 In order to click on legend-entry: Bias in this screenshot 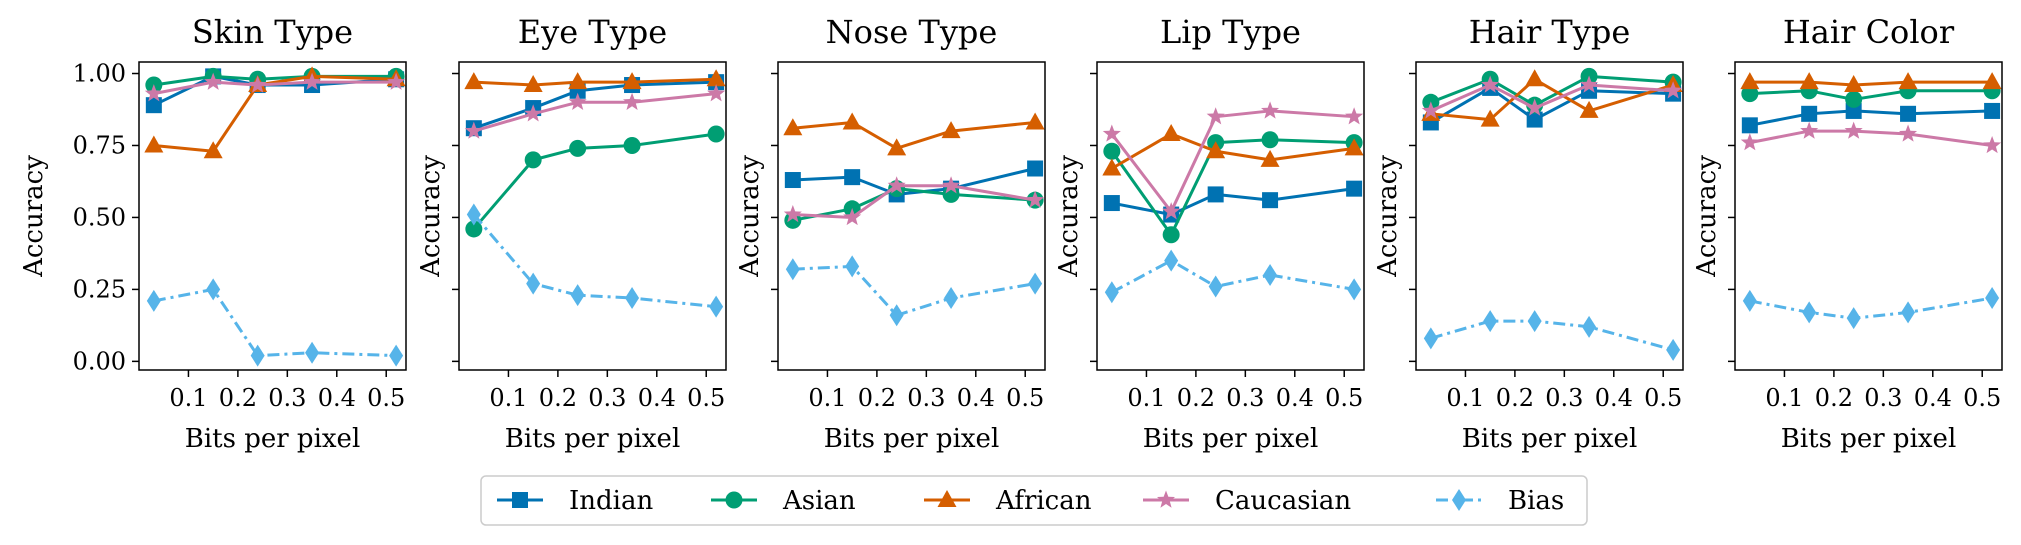, I will do `click(1500, 501)`.